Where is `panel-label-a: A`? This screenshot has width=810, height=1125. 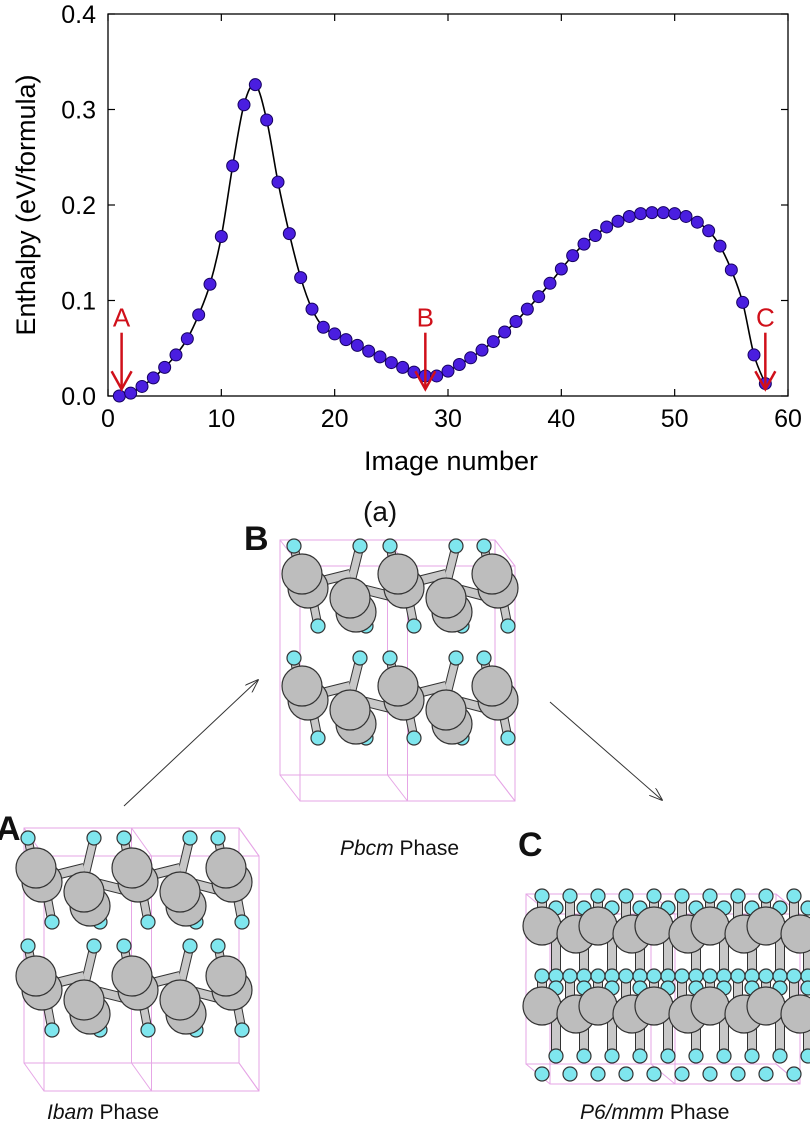
panel-label-a: A is located at coordinates (10, 829).